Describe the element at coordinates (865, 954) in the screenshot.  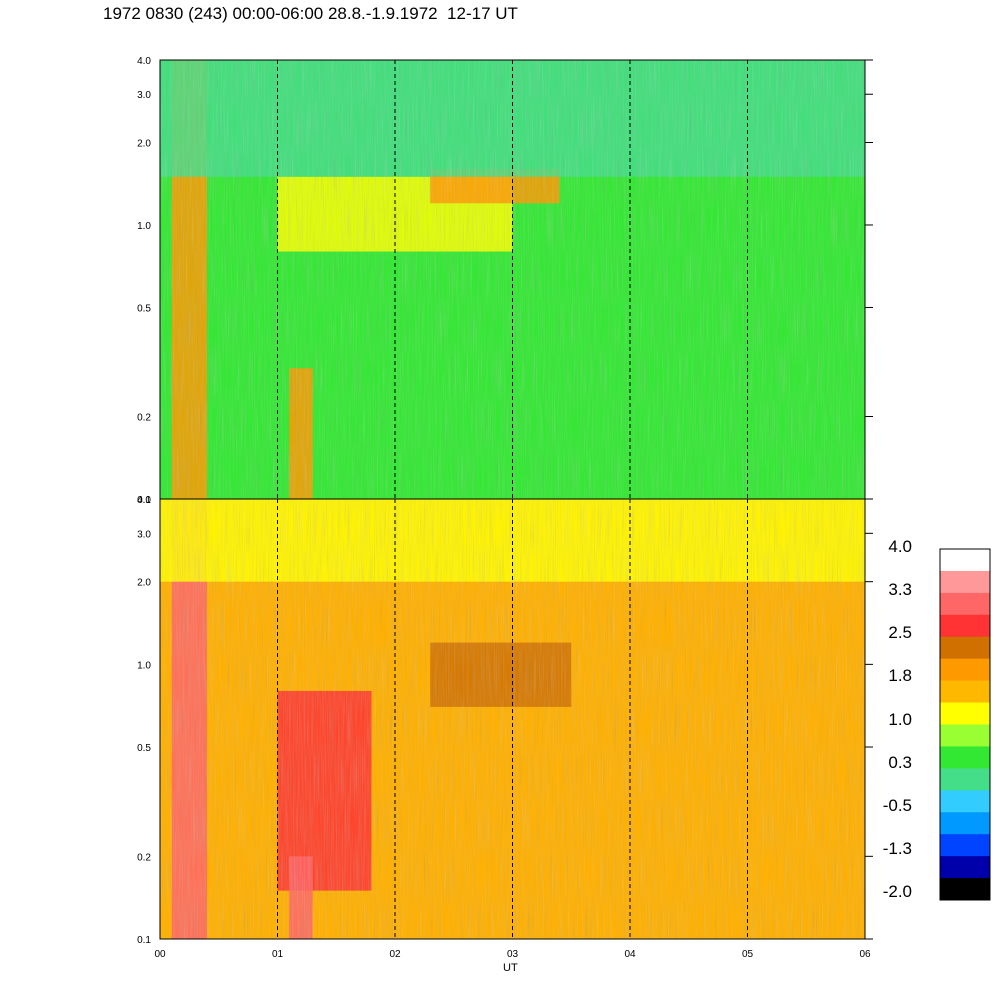
I see `x-tick-label: 06` at that location.